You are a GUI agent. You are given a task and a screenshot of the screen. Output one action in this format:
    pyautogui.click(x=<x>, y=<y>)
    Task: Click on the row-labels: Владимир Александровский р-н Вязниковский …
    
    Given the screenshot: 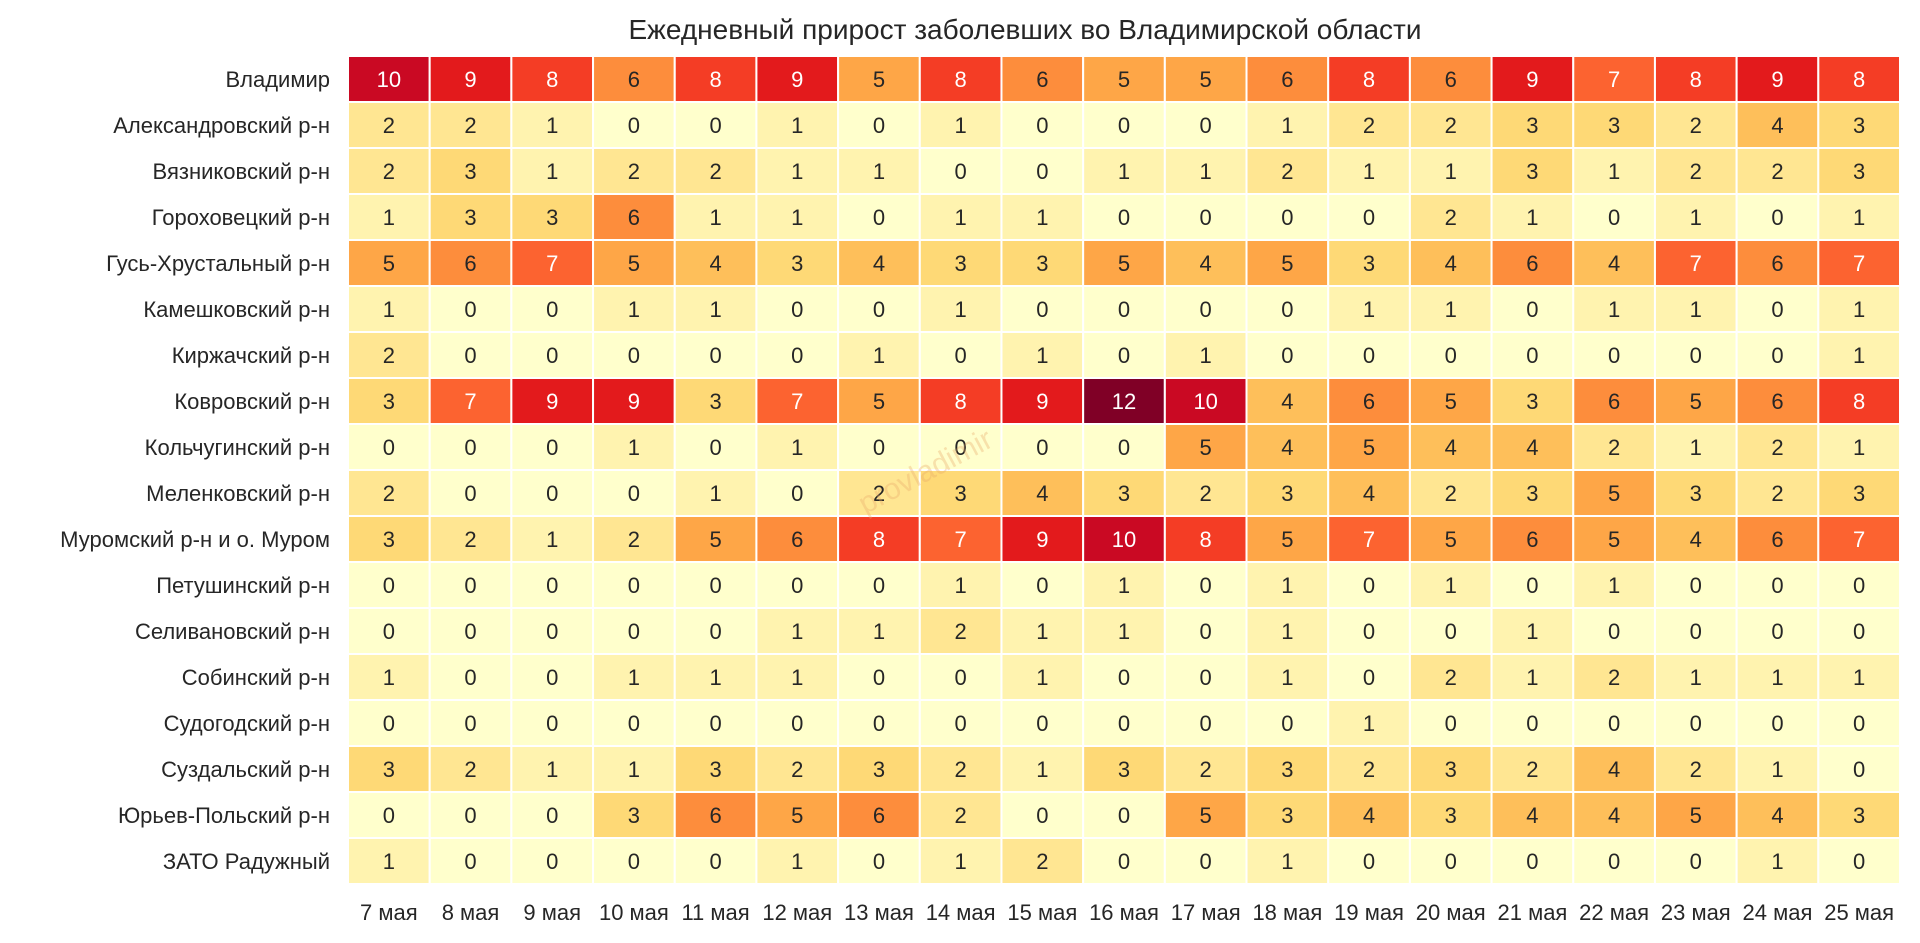 What is the action you would take?
    pyautogui.click(x=195, y=470)
    